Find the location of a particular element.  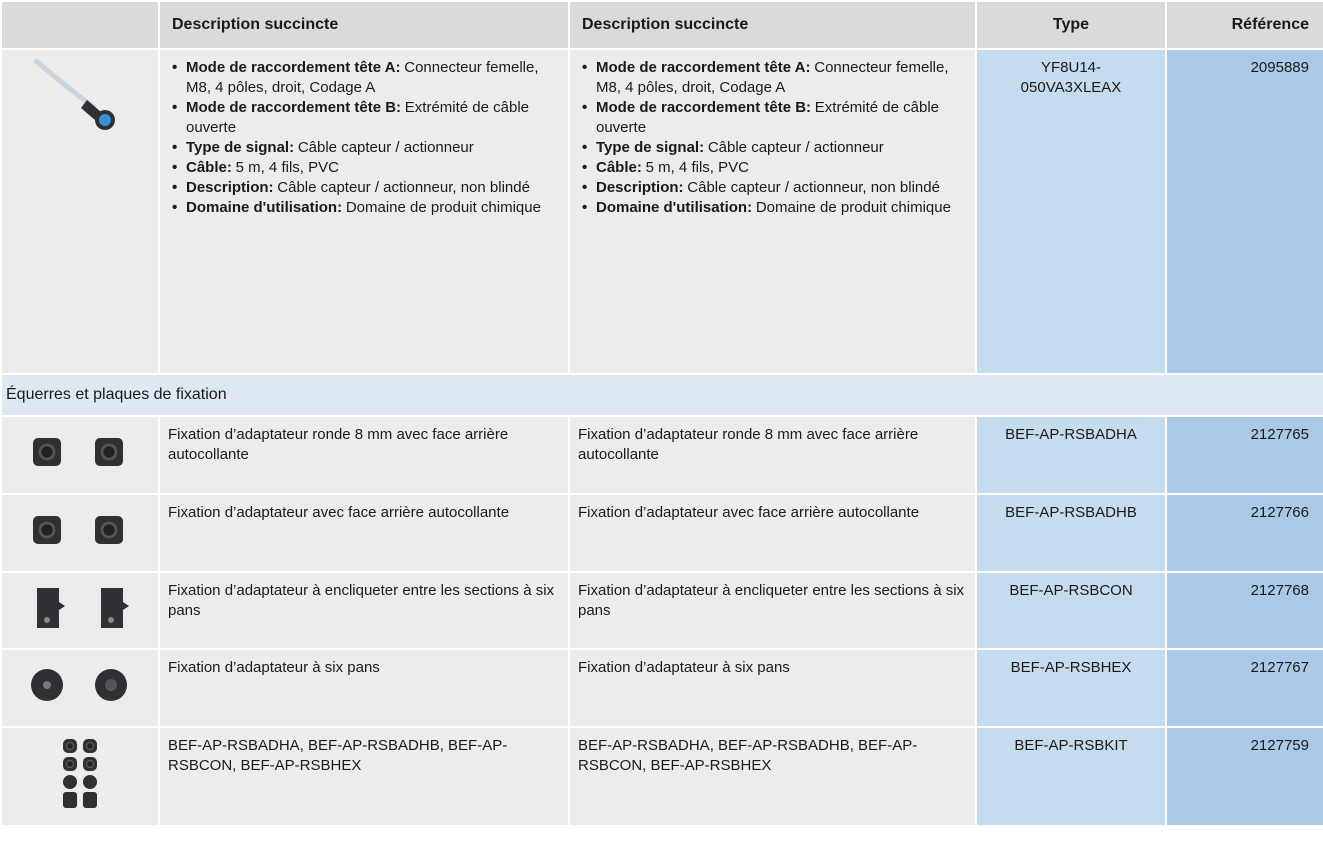

header-cell is located at coordinates (80, 25).